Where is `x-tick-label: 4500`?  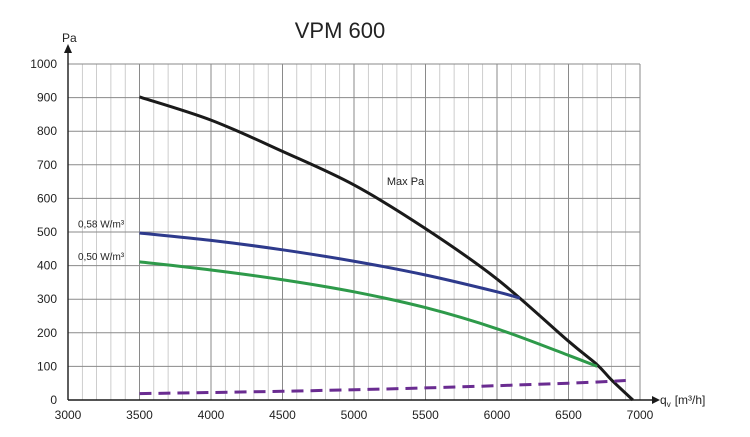 x-tick-label: 4500 is located at coordinates (282, 415).